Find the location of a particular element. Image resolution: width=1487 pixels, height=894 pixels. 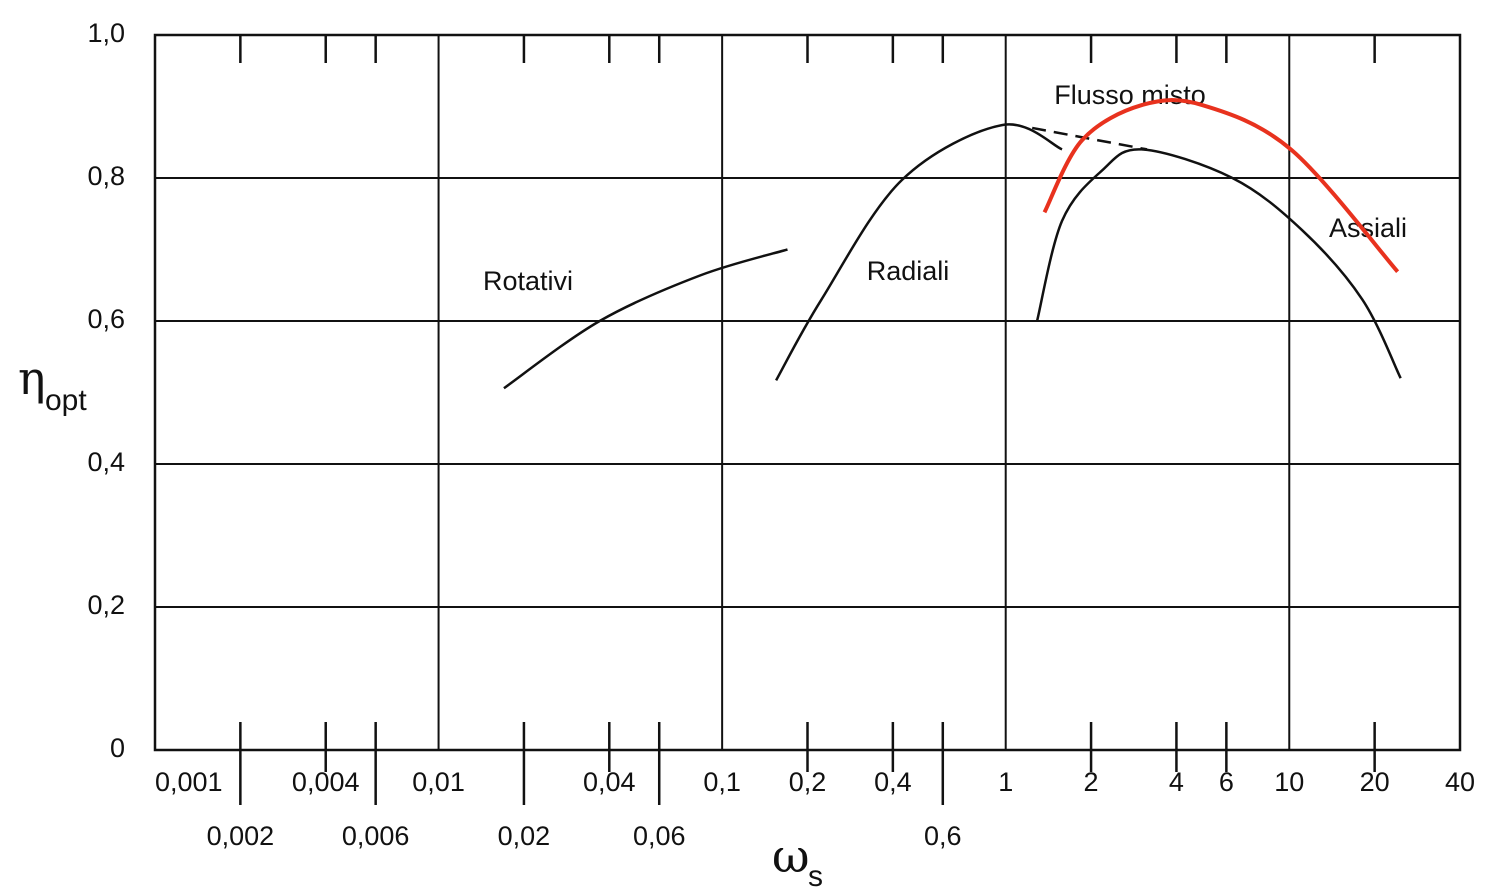

y-tick-label: 1,0 is located at coordinates (106, 33).